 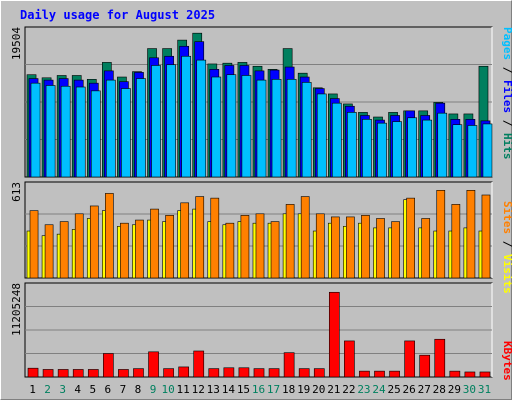 I want to click on day-label-28: 28, so click(x=439, y=389).